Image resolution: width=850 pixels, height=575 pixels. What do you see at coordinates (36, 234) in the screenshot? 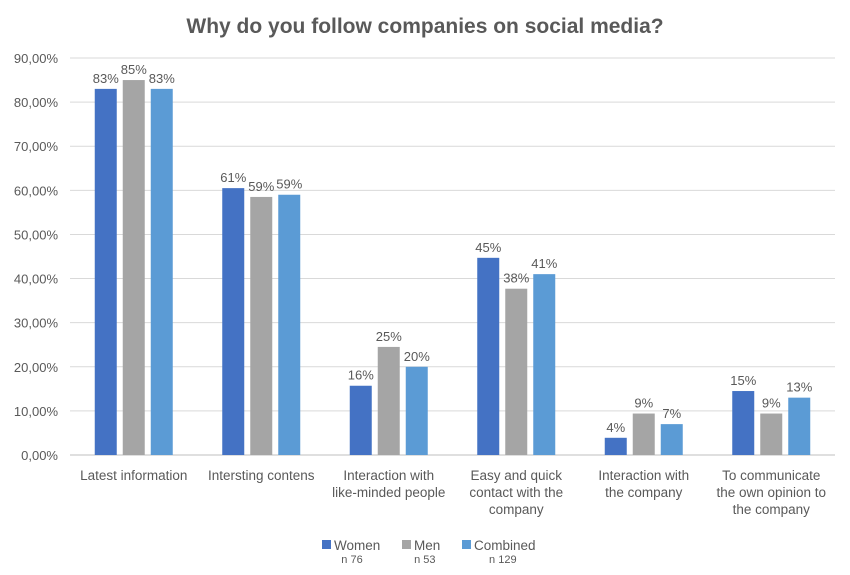
I see `y-tick-label: 50,00%` at bounding box center [36, 234].